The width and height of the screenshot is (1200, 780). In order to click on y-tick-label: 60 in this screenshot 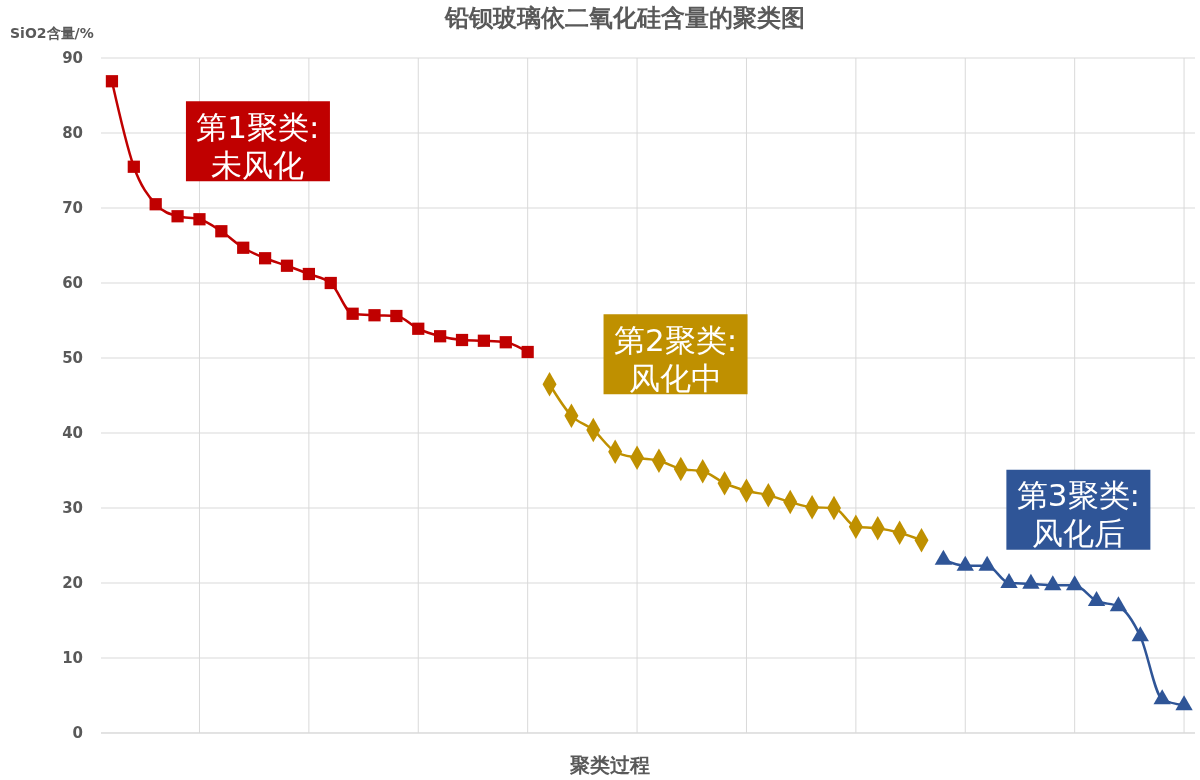, I will do `click(72, 283)`.